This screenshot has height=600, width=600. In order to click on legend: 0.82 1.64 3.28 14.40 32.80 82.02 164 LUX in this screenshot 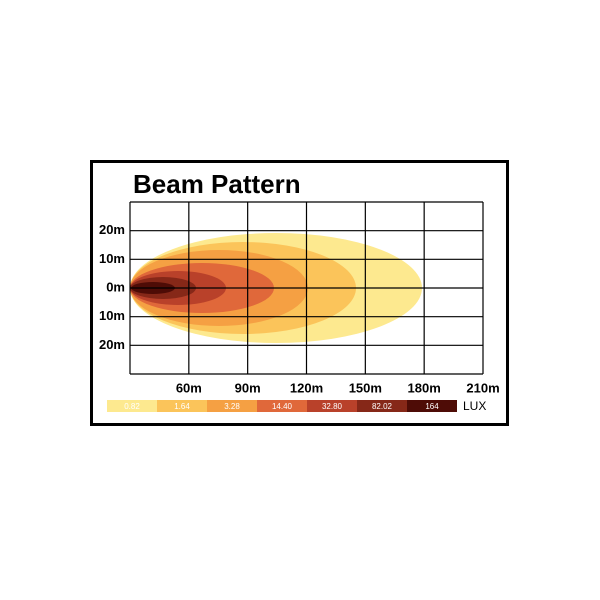, I will do `click(296, 406)`.